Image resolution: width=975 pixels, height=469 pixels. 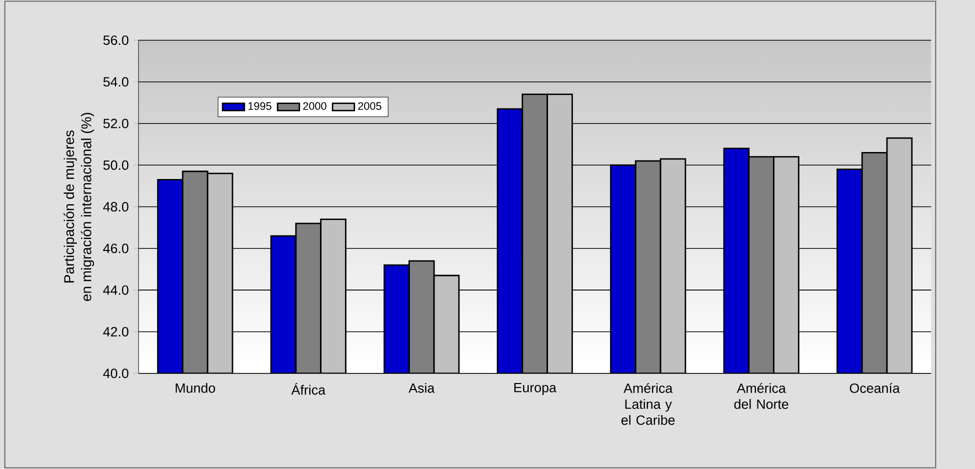 I want to click on y-tick-label: 54.0, so click(x=115, y=82).